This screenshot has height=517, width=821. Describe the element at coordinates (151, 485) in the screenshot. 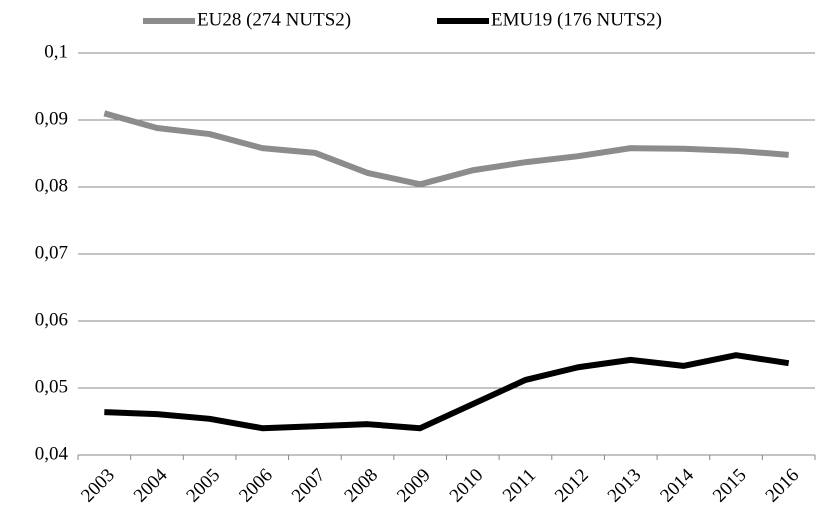

I see `x-tick-label: 2004` at that location.